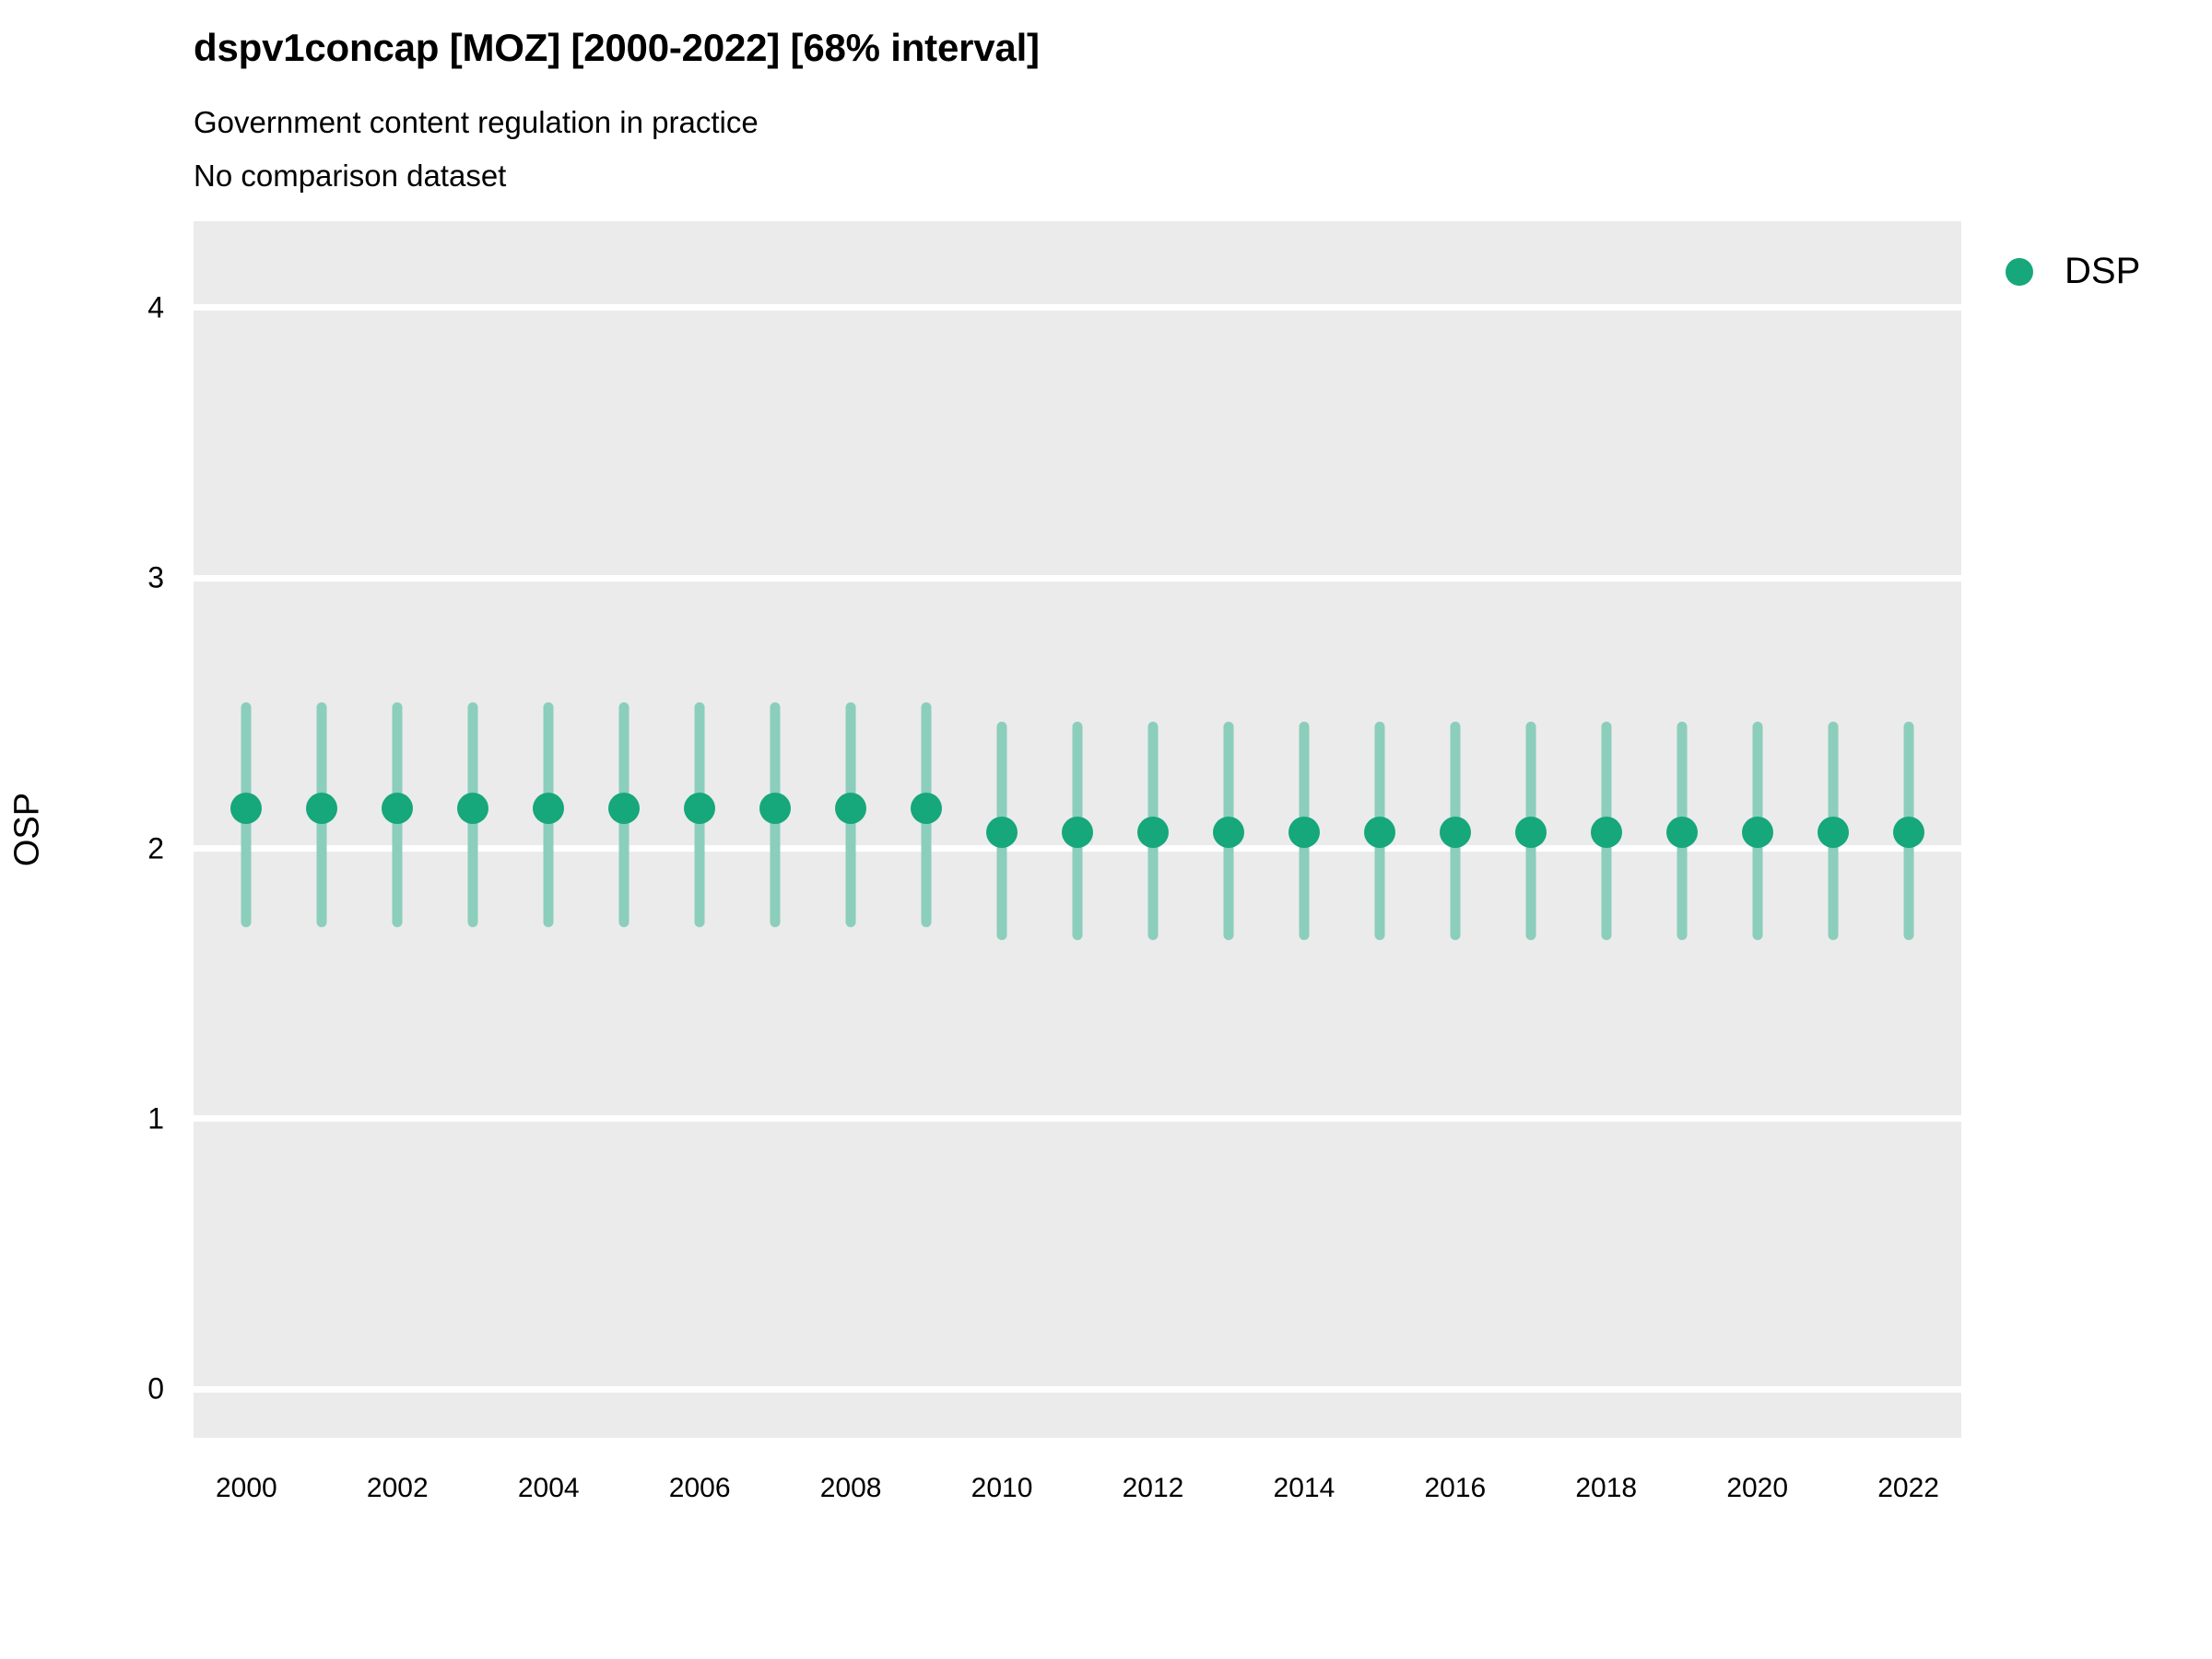  Describe the element at coordinates (155, 1388) in the screenshot. I see `y-axis-tick-label: 0` at that location.